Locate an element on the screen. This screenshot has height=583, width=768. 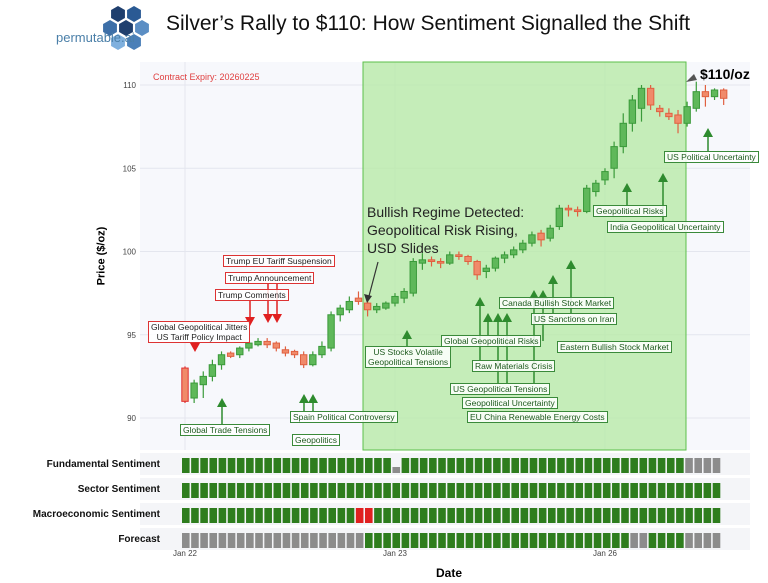
y-tick-label: 100 is located at coordinates (130, 252).